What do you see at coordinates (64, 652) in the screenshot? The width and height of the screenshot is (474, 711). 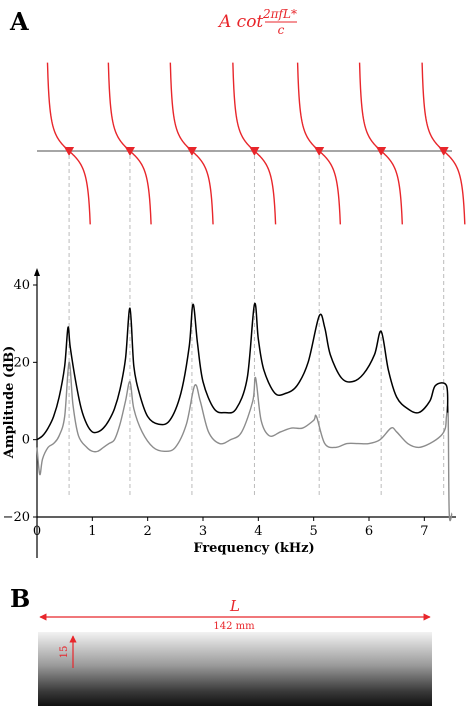 I see `height-value: 15` at bounding box center [64, 652].